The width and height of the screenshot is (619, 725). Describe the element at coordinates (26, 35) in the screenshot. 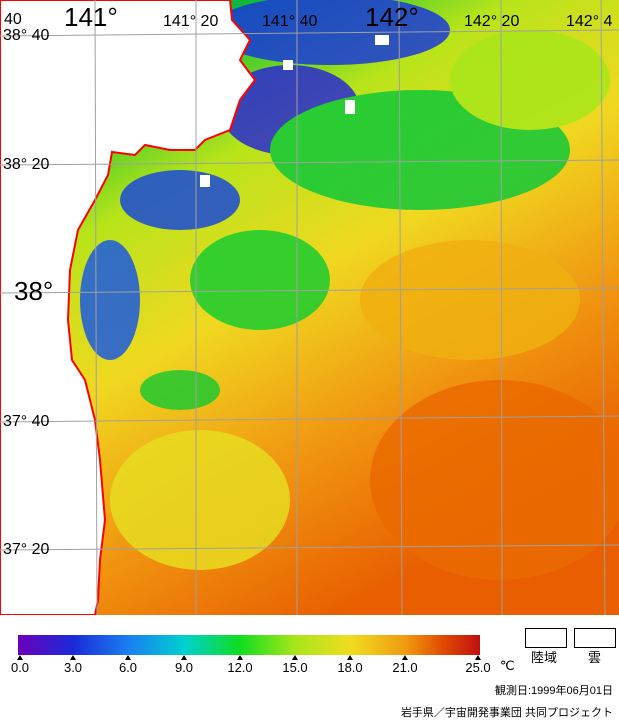

I see `lat-label: 38° 40` at that location.